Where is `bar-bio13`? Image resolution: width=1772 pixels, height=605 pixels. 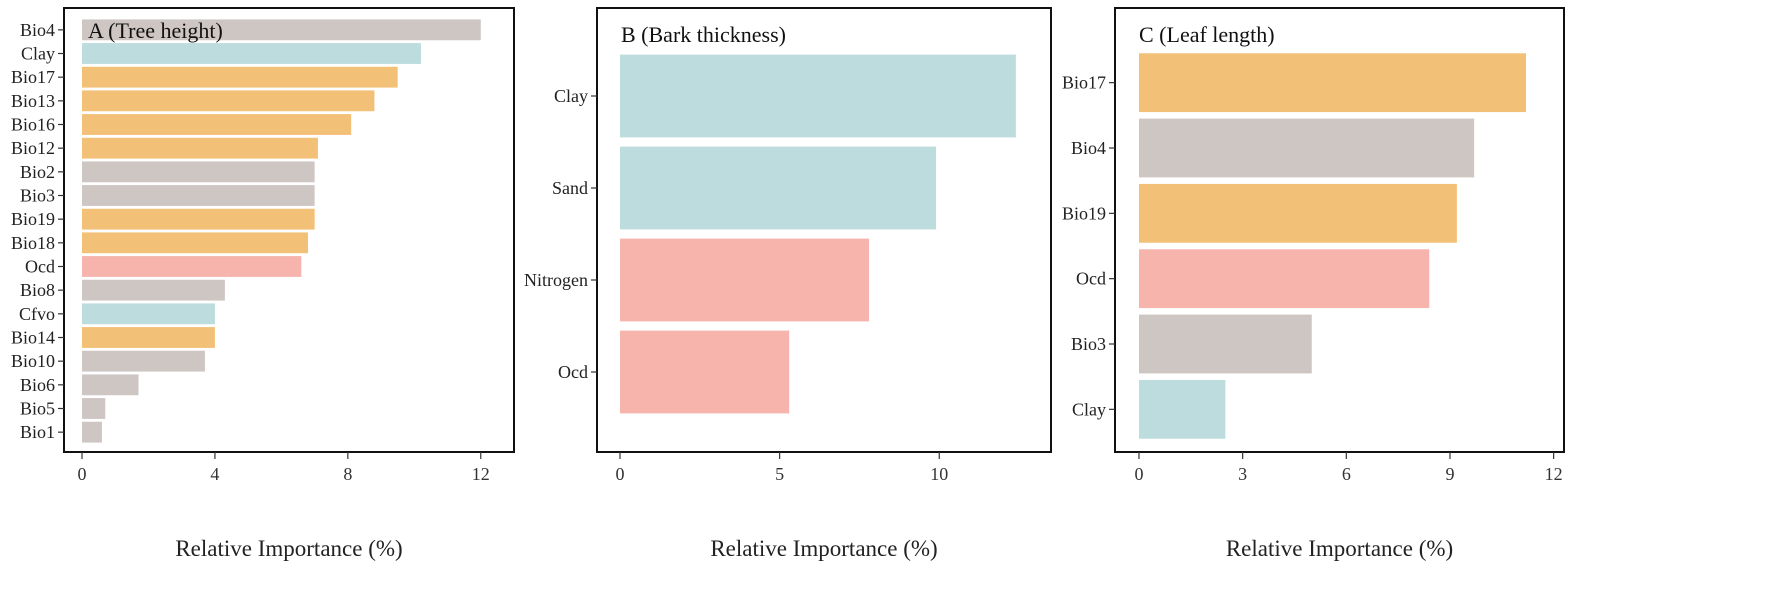
bar-bio13 is located at coordinates (228, 101).